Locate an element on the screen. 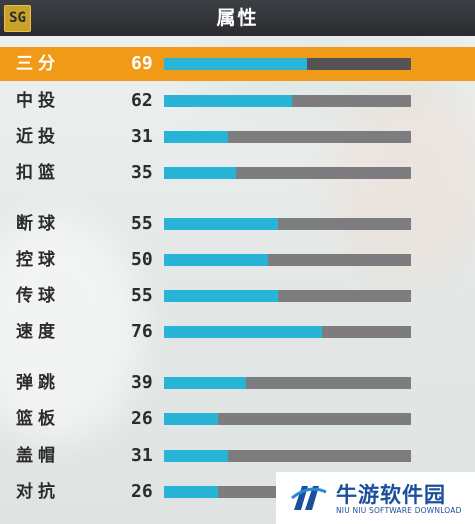 The width and height of the screenshot is (475, 524). stat-label: 断球 is located at coordinates (38, 224).